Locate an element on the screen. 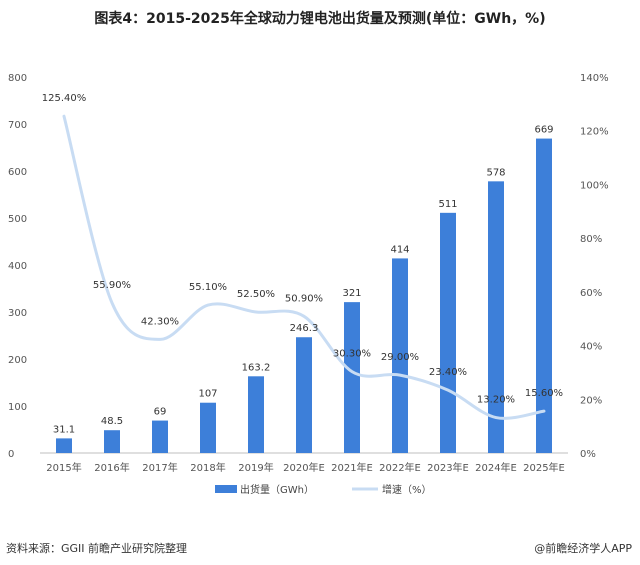 This screenshot has width=640, height=565. x-tick-label: 2025年E is located at coordinates (544, 467).